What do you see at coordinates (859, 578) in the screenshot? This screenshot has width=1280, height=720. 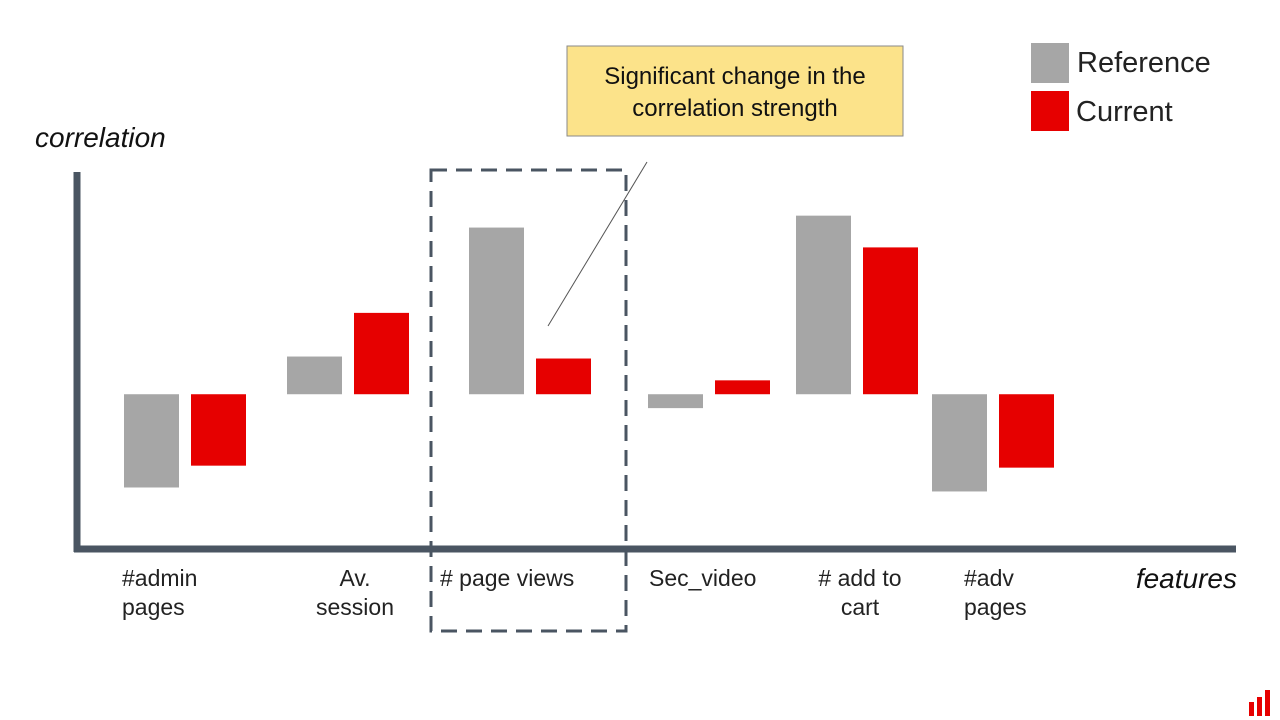 I see `category-label-4-line-0: # add to` at bounding box center [859, 578].